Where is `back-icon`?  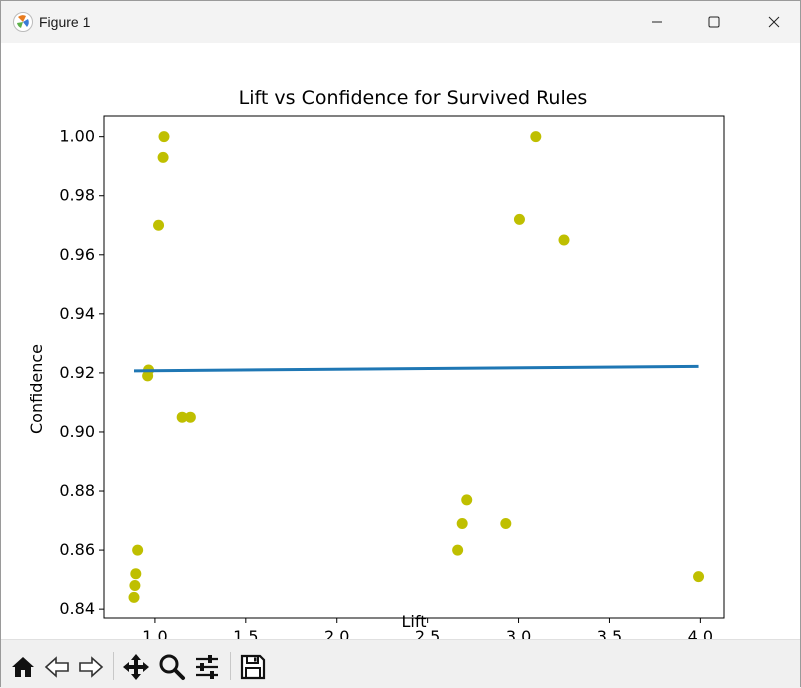 back-icon is located at coordinates (56, 667).